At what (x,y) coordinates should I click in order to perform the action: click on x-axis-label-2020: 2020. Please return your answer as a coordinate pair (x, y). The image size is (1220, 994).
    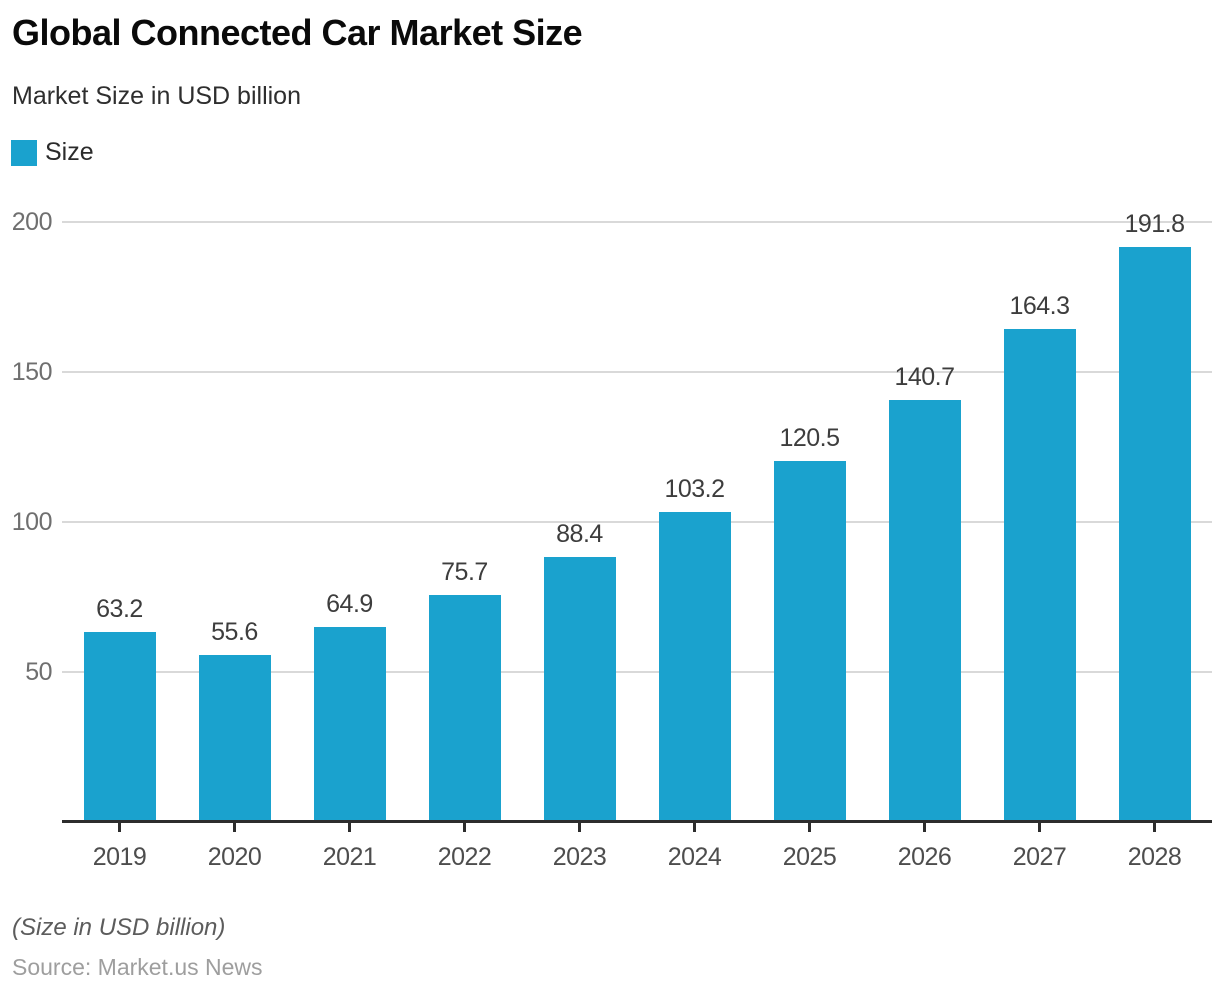
    Looking at the image, I should click on (234, 857).